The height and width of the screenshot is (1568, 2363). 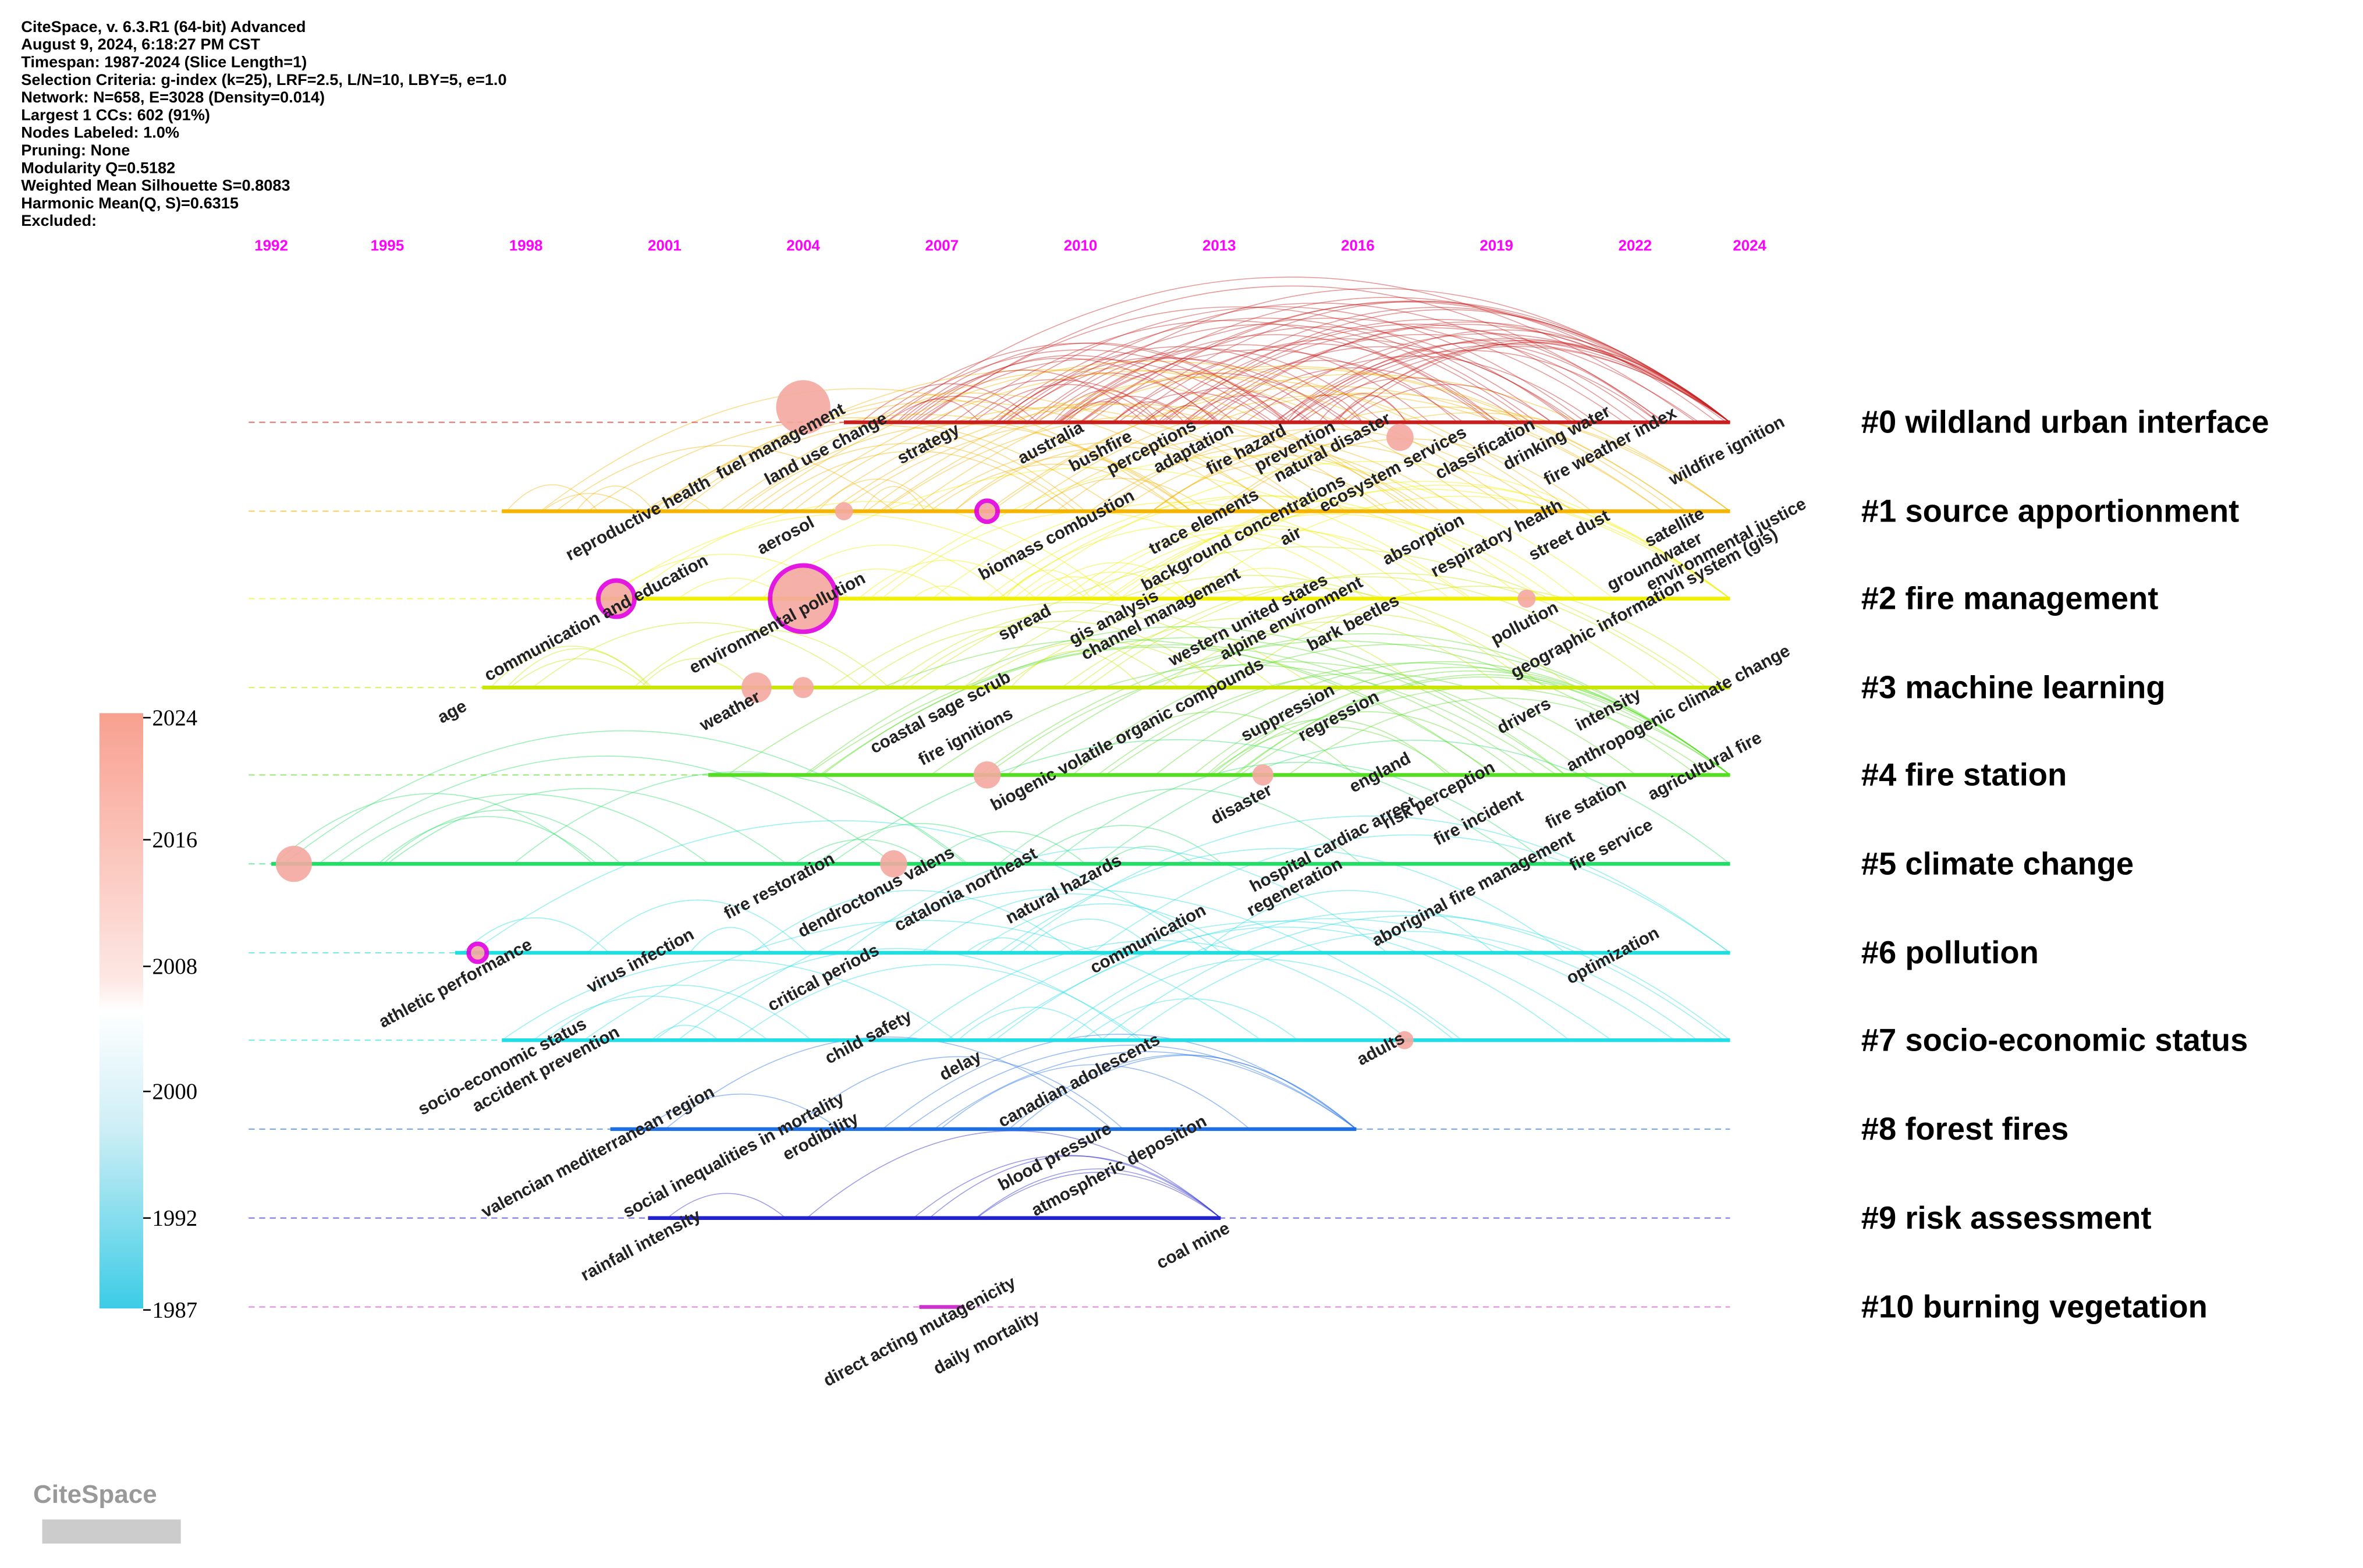 I want to click on header-line: Largest 1 CCs: 602 (91%), so click(x=115, y=114).